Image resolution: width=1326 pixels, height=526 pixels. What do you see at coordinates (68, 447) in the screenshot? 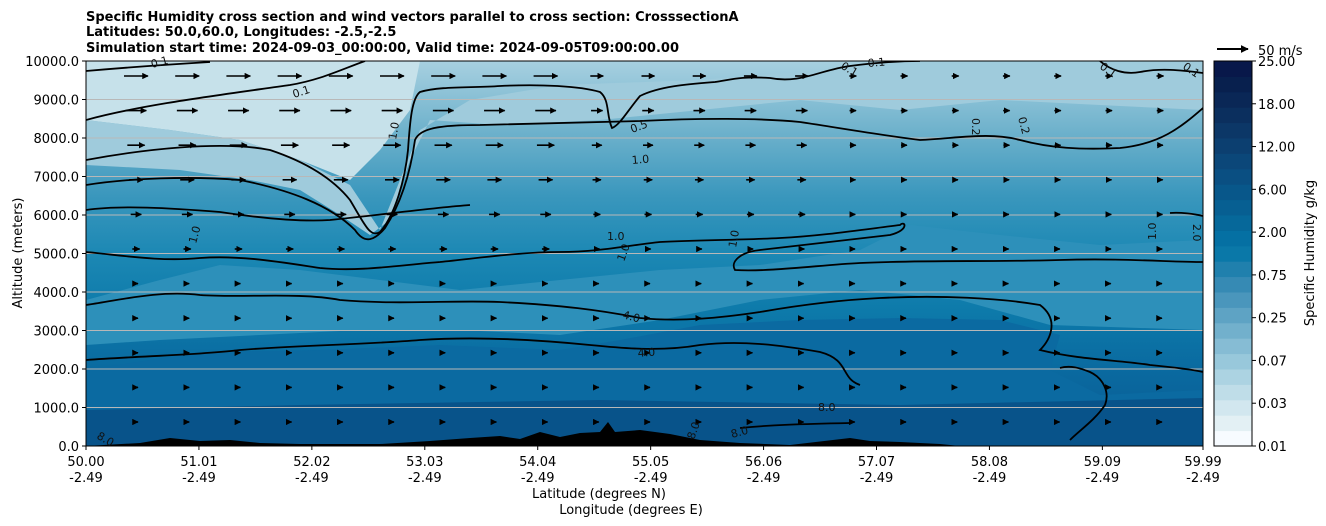
I see `y-tick-label: 0.0` at bounding box center [68, 447].